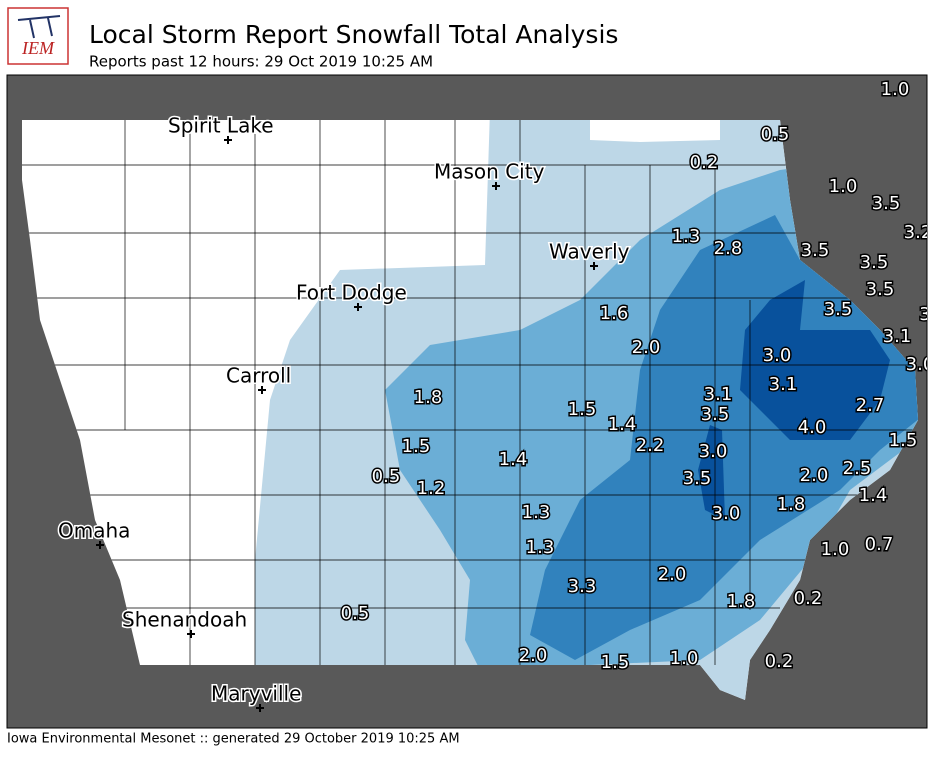  I want to click on snowfall-report: 3, so click(924, 314).